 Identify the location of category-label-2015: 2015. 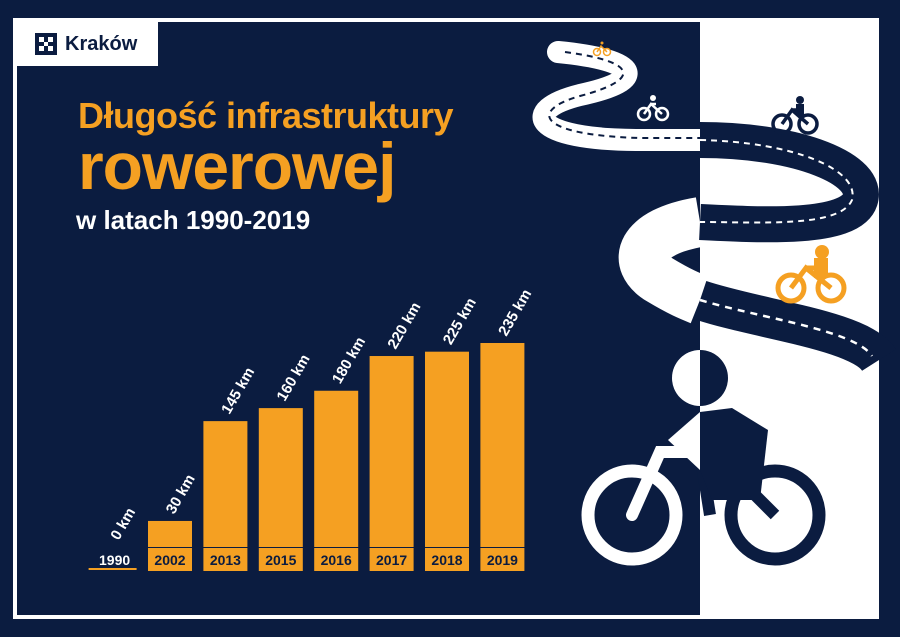
(280, 560).